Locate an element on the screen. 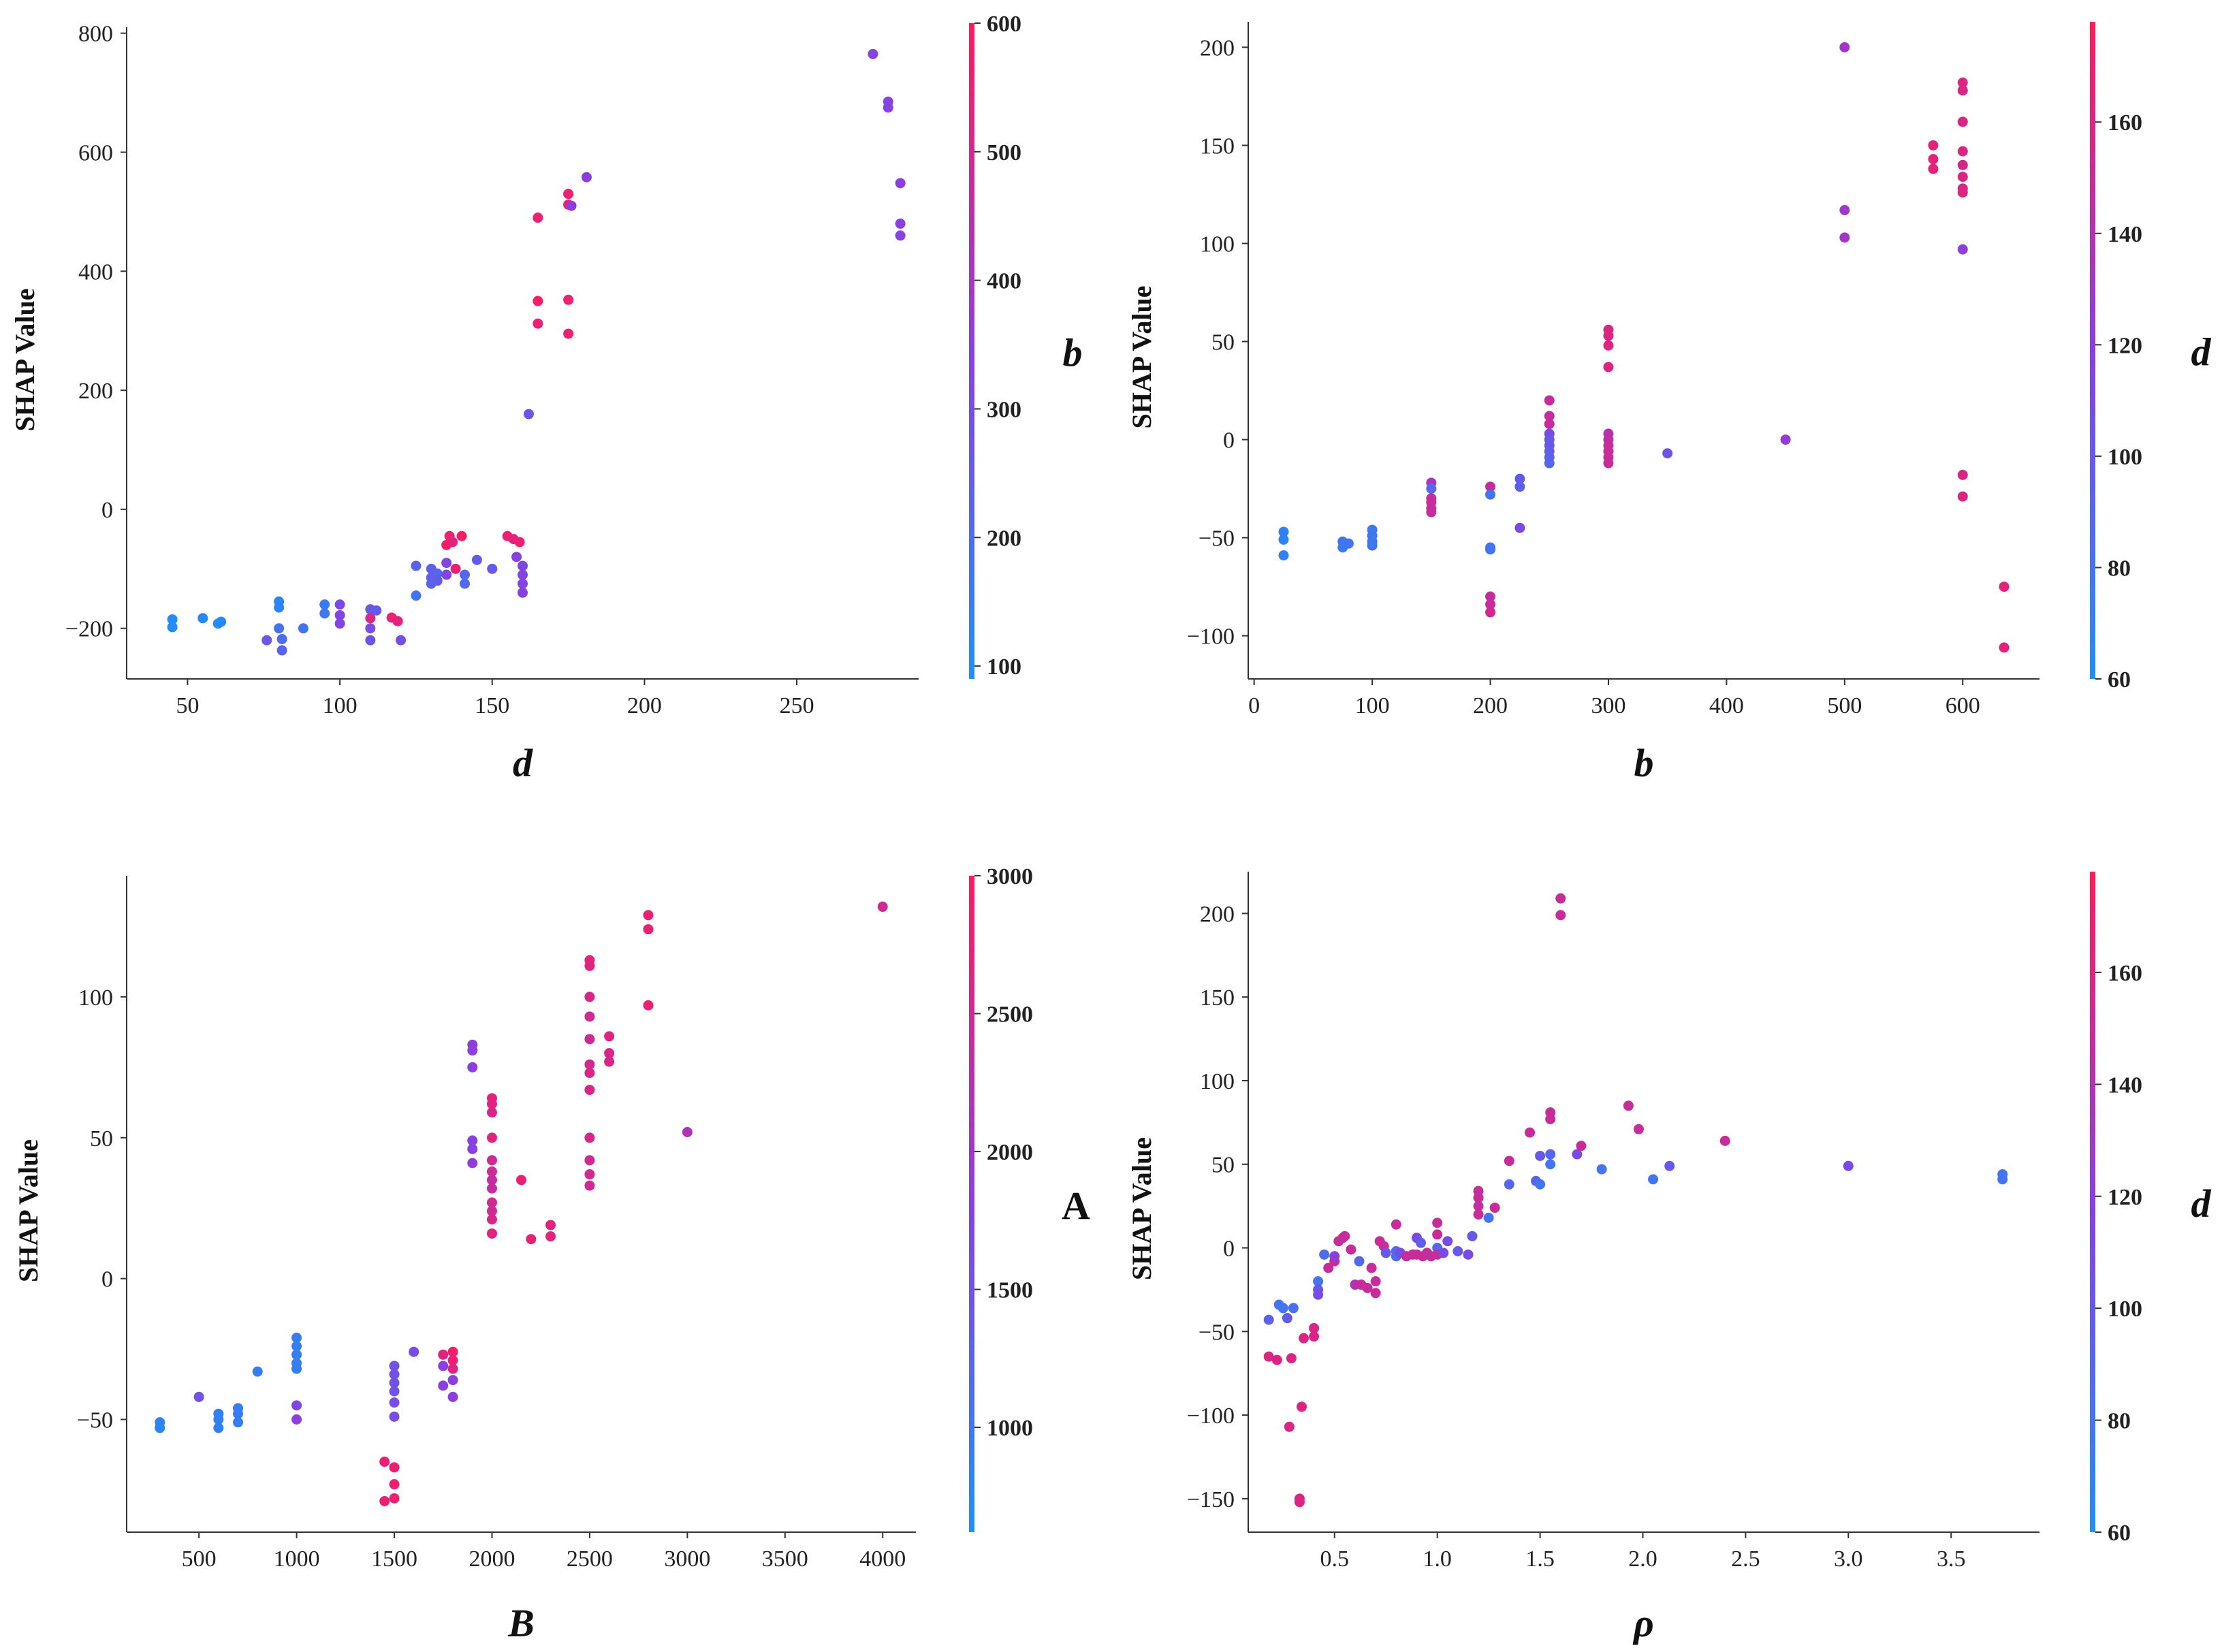  colorbar-label: A is located at coordinates (1076, 1206).